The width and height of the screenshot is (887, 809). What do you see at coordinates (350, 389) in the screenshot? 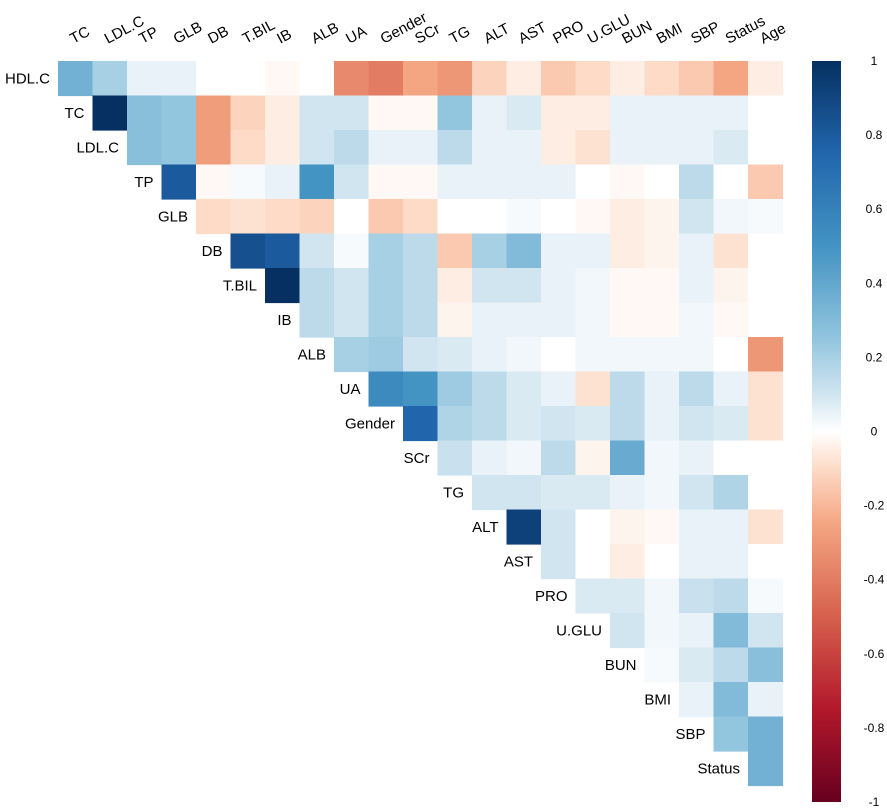
I see `row-label: UA` at bounding box center [350, 389].